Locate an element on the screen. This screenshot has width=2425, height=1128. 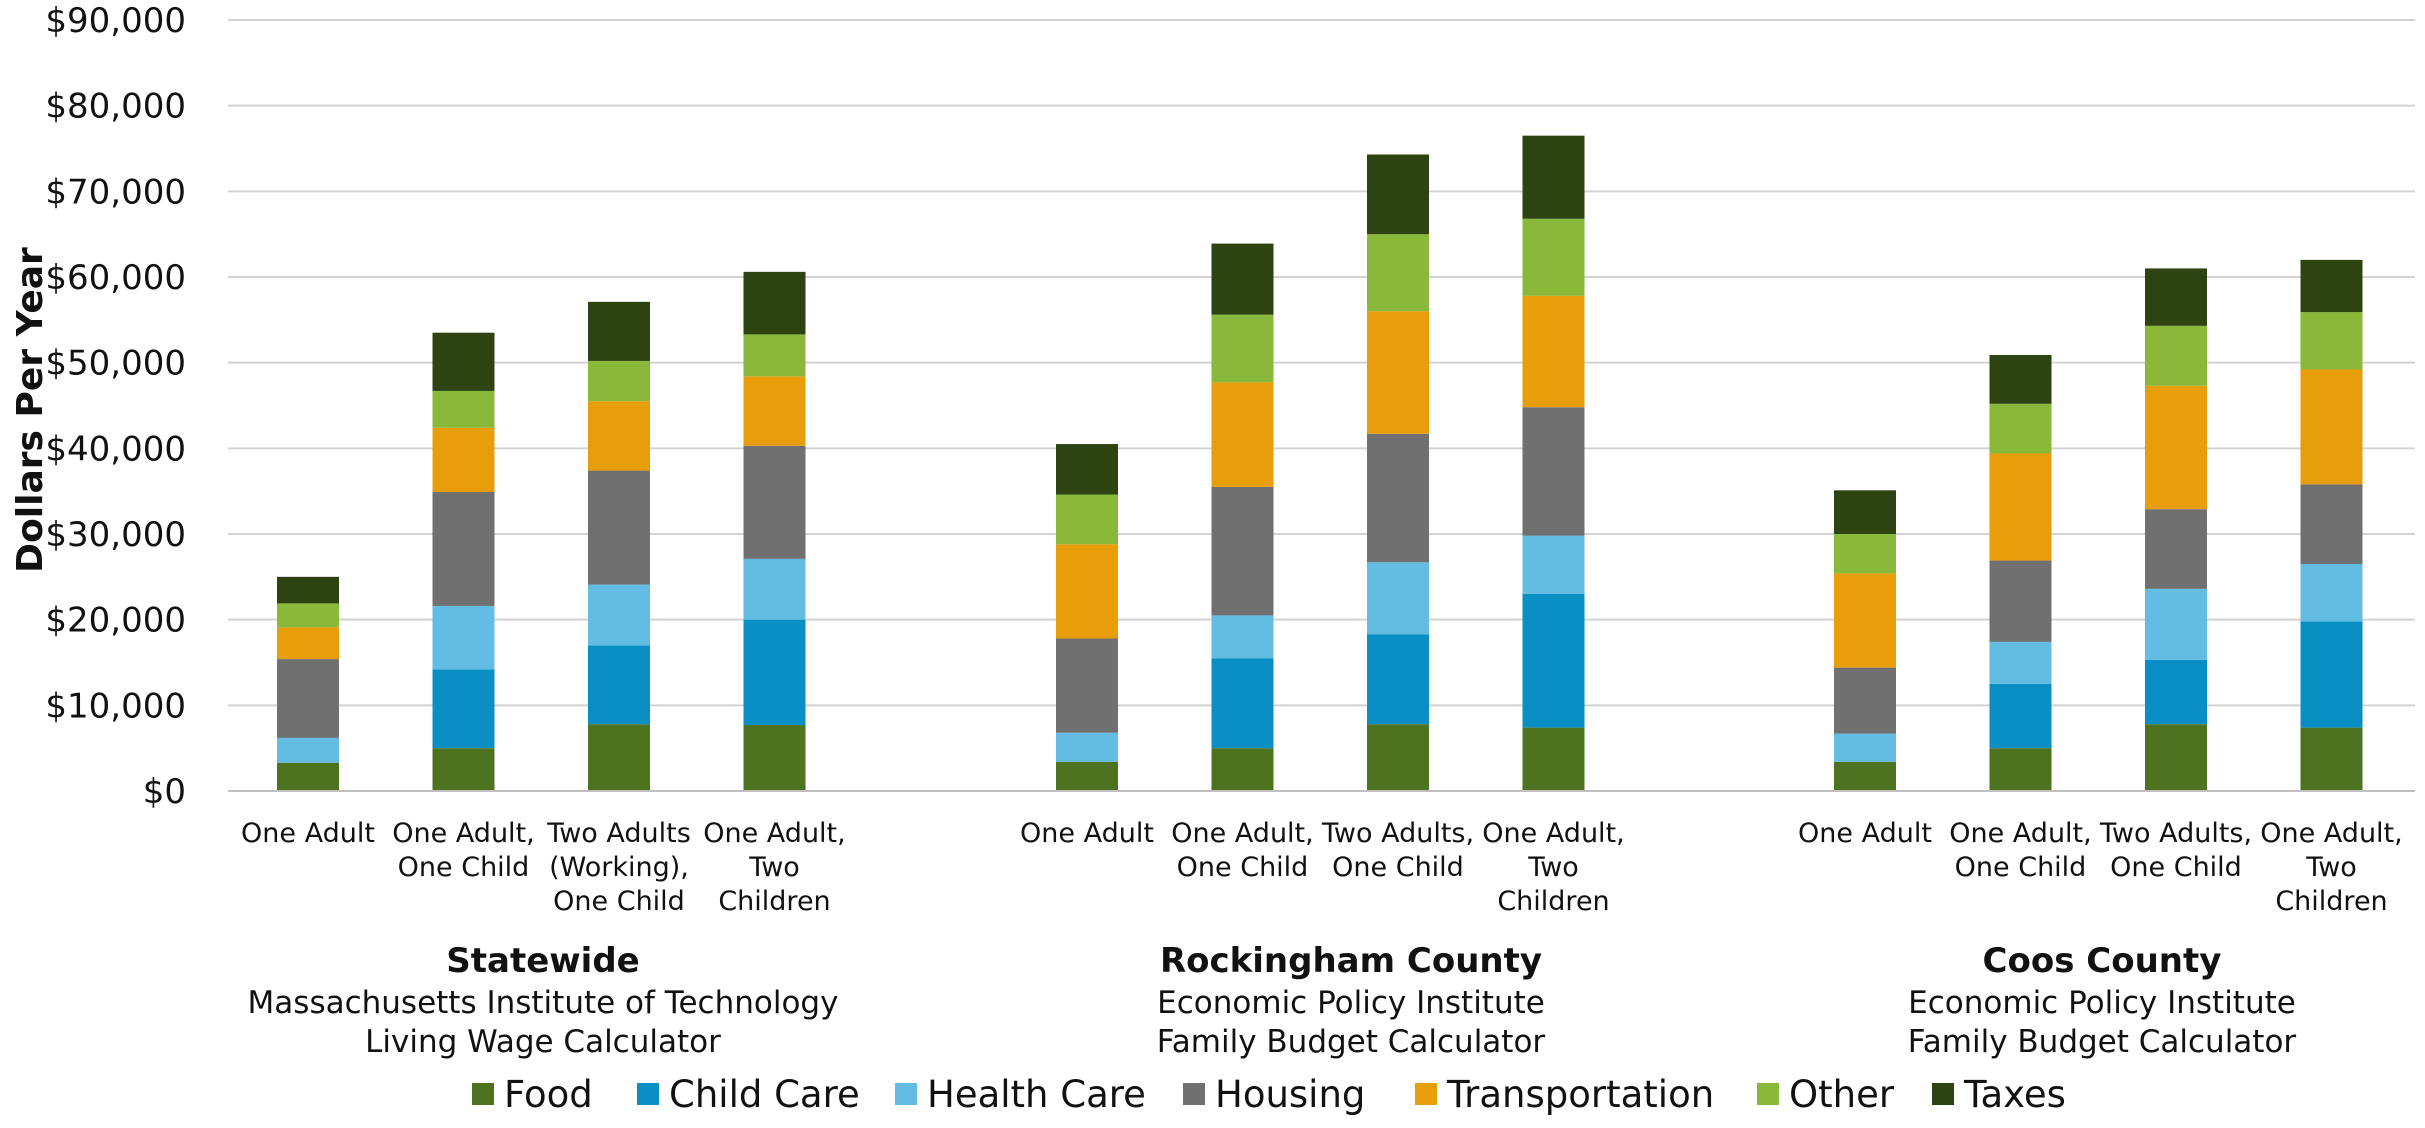
legend-item: Taxes is located at coordinates (1999, 1094).